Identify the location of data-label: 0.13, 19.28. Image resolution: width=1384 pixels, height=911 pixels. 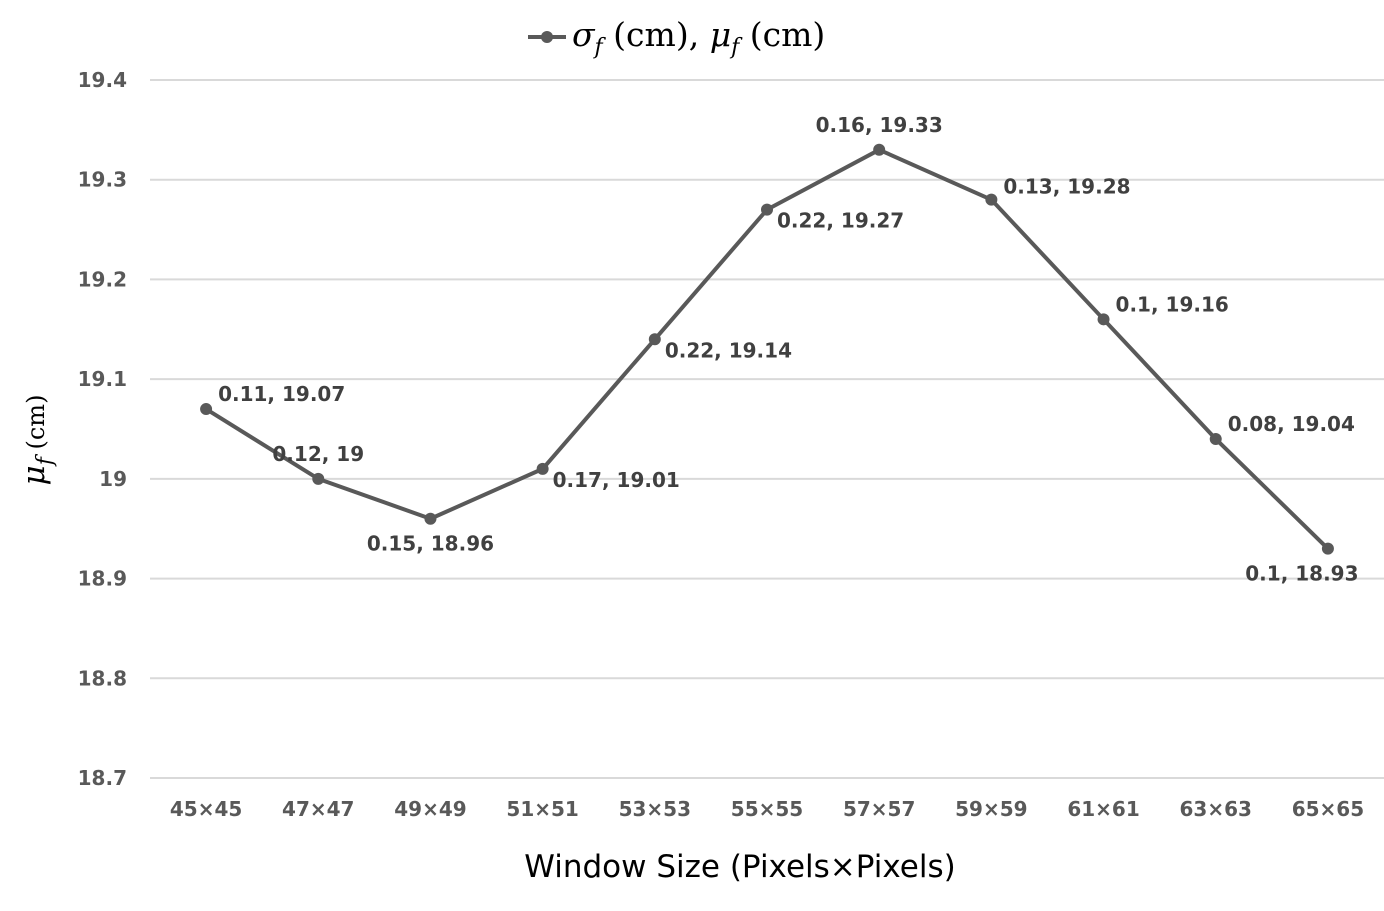
(1066, 187).